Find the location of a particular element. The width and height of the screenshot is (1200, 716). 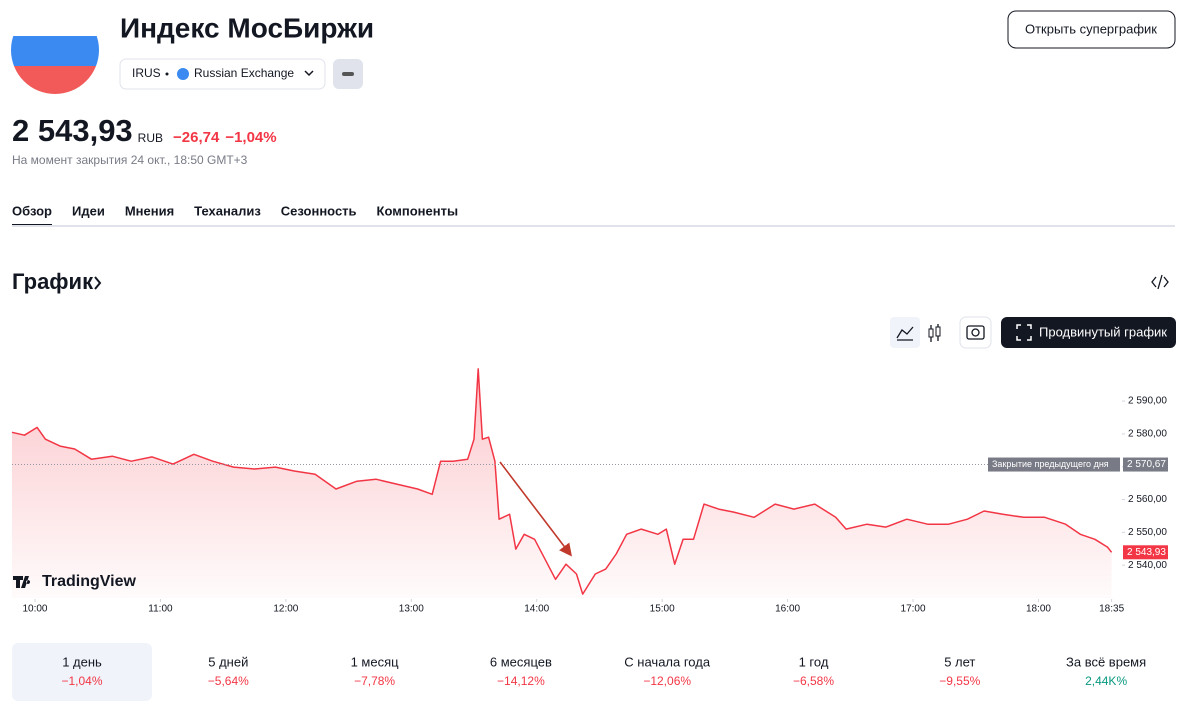

section-chevron is located at coordinates (98, 283).